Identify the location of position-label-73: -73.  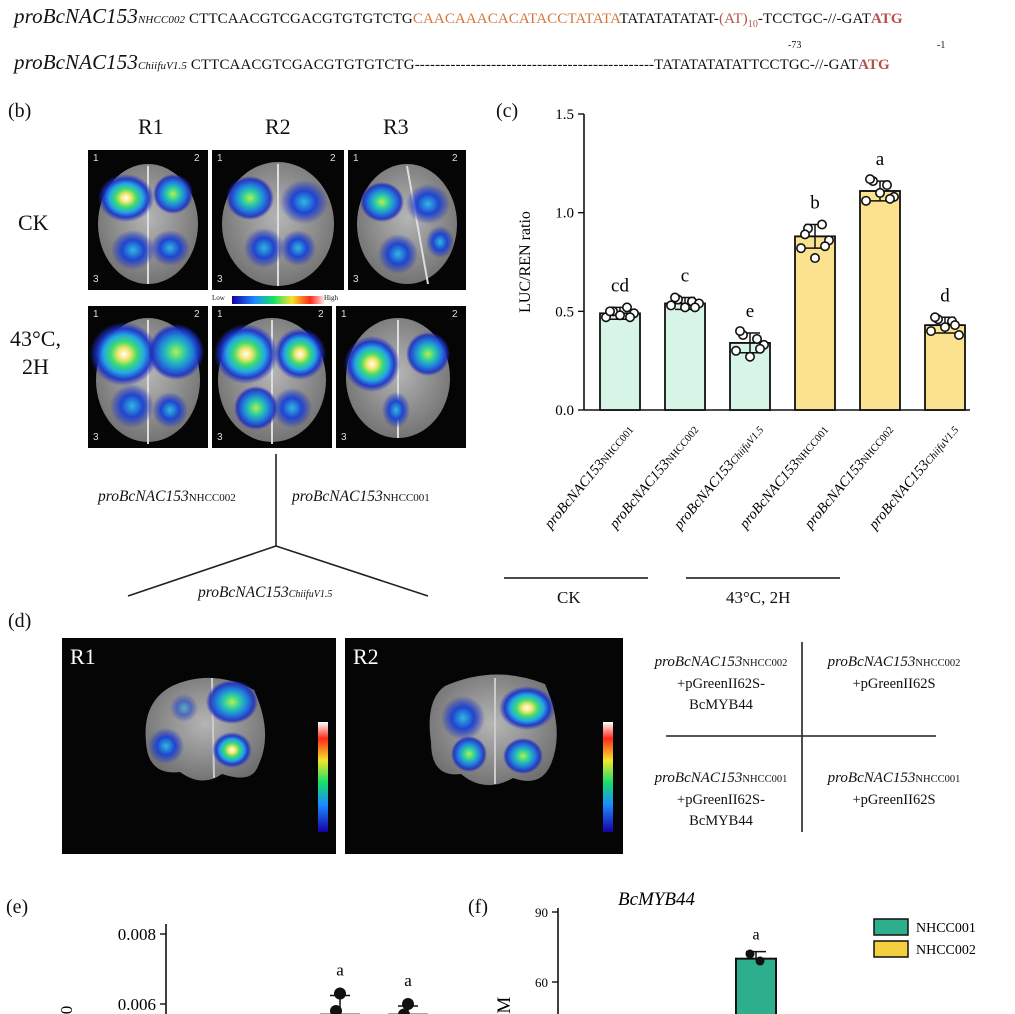
(795, 45).